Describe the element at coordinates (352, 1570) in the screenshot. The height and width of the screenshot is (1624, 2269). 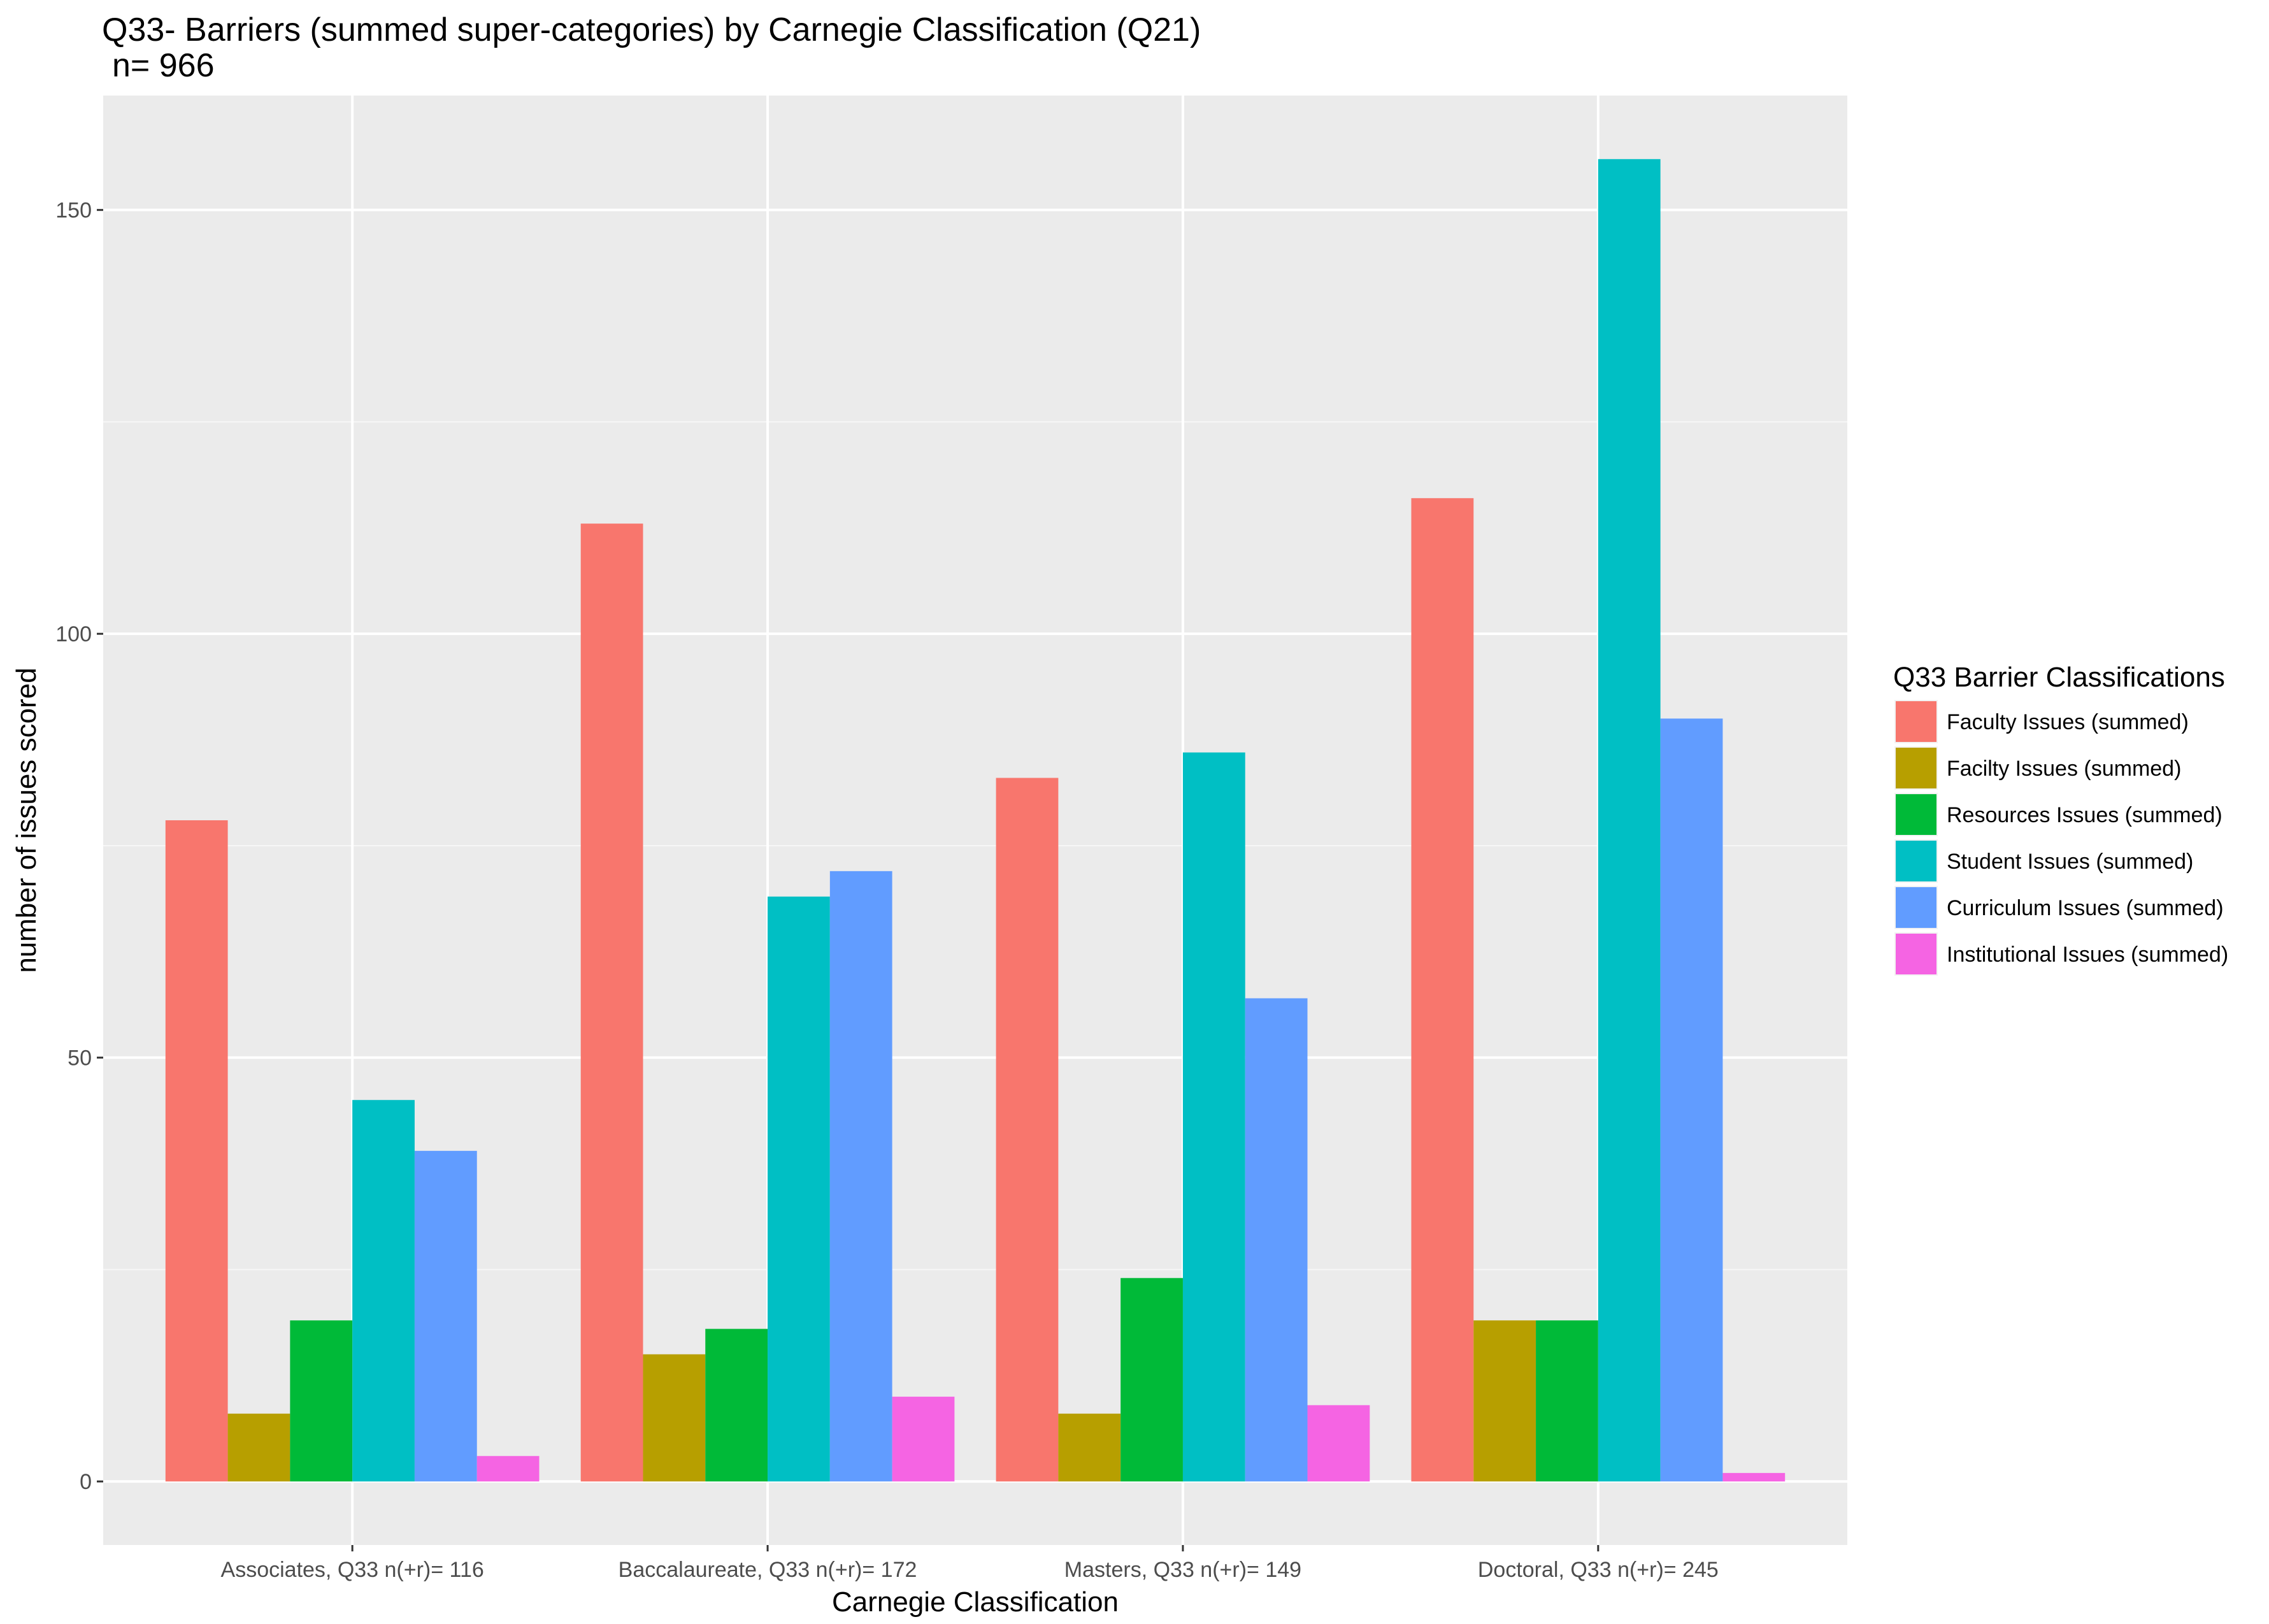
I see `x-tick-label: Associates, Q33 n(+r)= 116` at that location.